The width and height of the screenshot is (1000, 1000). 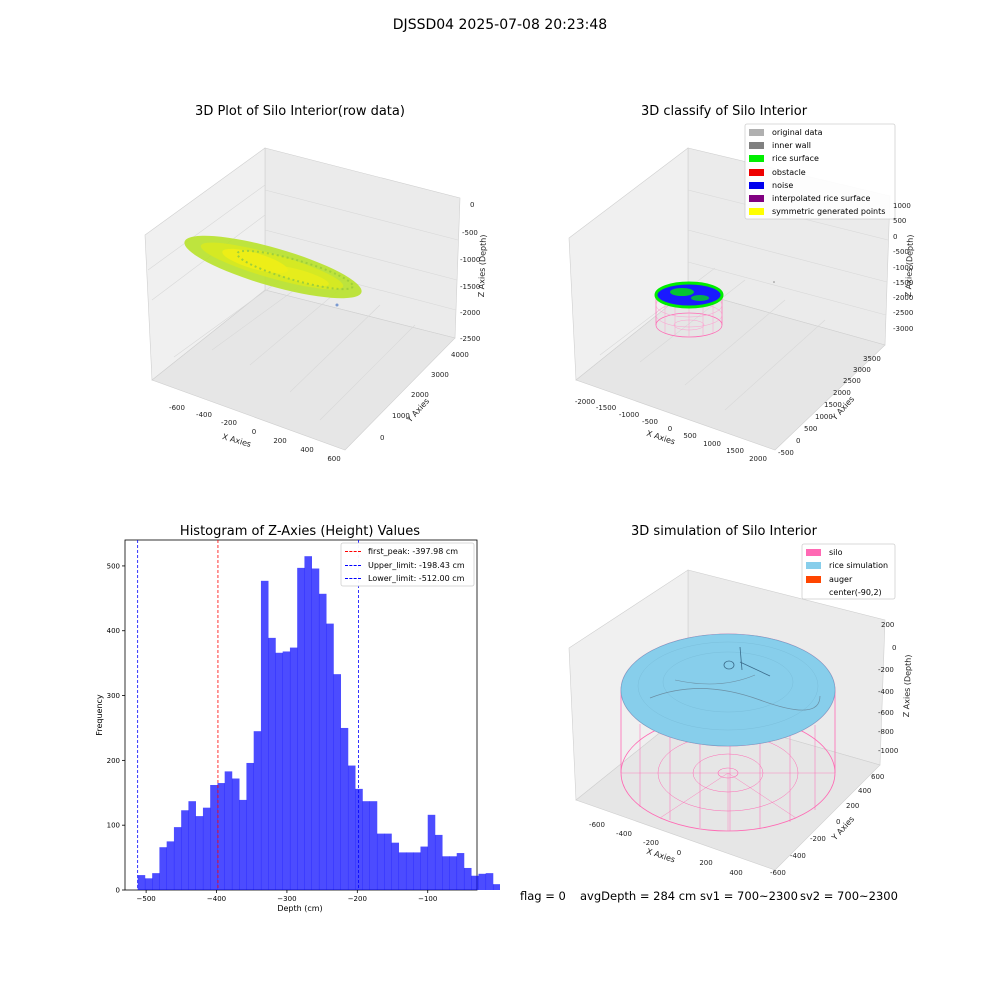 What do you see at coordinates (424, 396) in the screenshot?
I see `panel1-y-ticks: 0 1000 2000 3000 4000` at bounding box center [424, 396].